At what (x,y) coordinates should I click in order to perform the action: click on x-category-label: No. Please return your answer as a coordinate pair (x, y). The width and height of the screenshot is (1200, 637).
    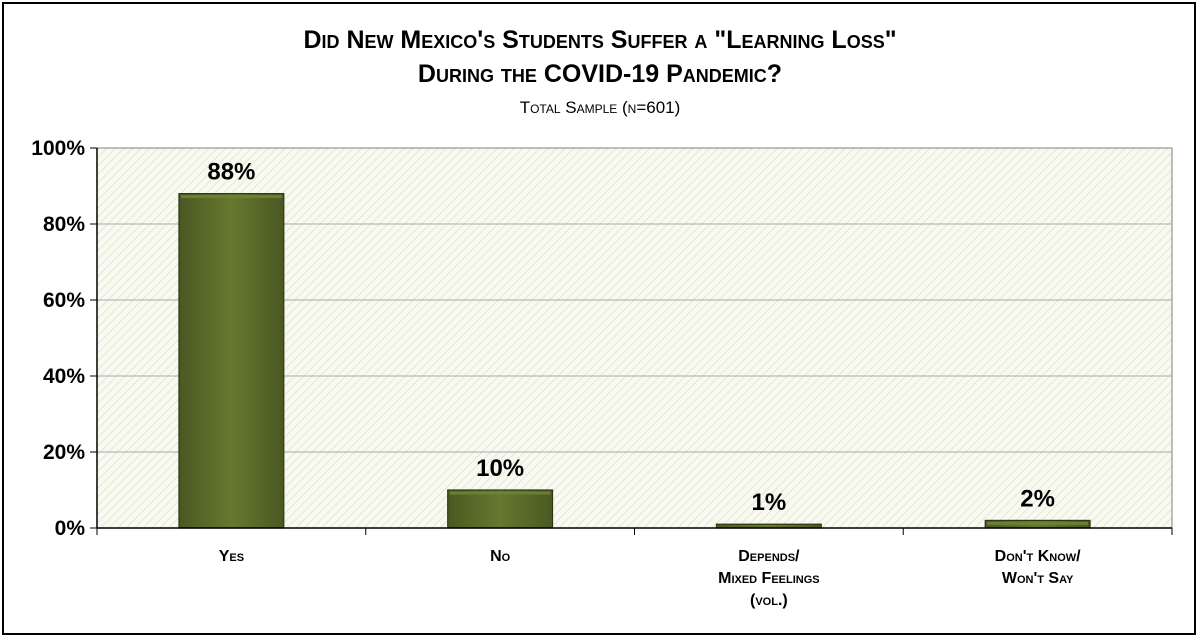
    Looking at the image, I should click on (500, 557).